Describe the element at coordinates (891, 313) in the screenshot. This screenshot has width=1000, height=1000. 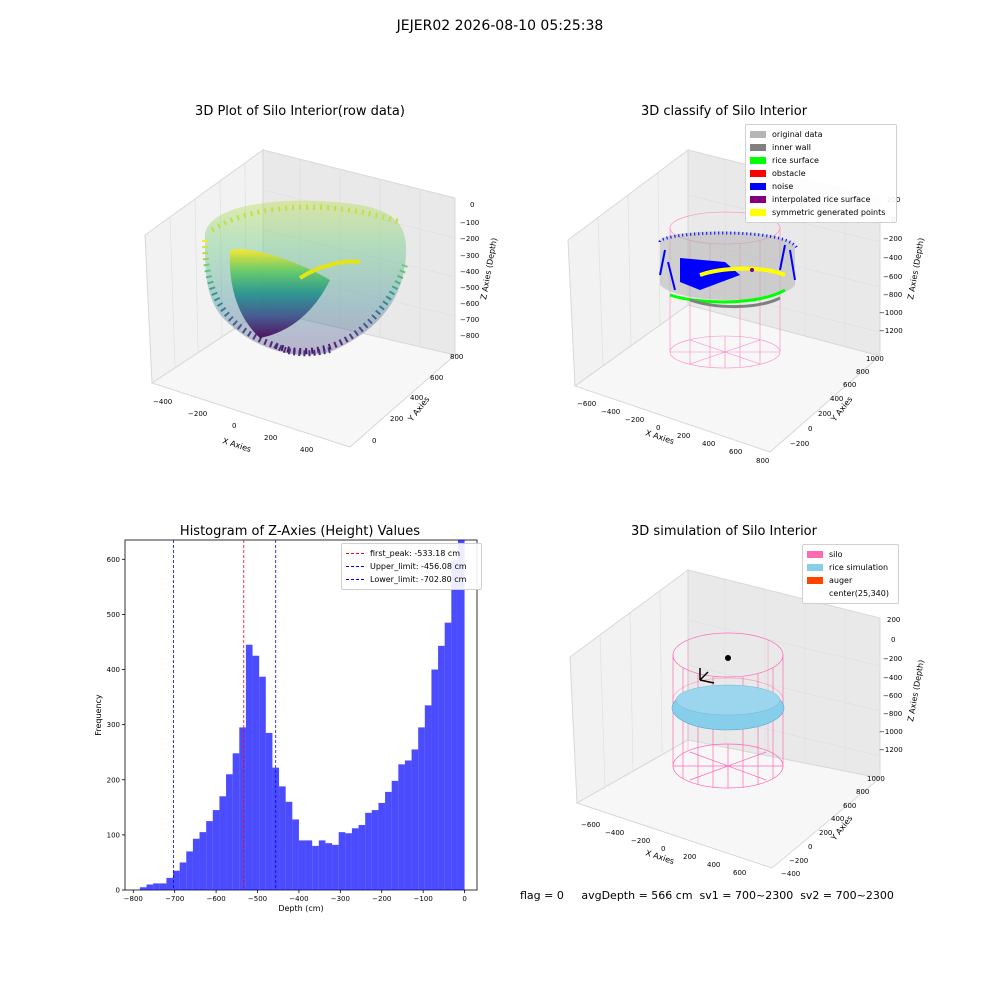
I see `plot2-ztick: −1000` at that location.